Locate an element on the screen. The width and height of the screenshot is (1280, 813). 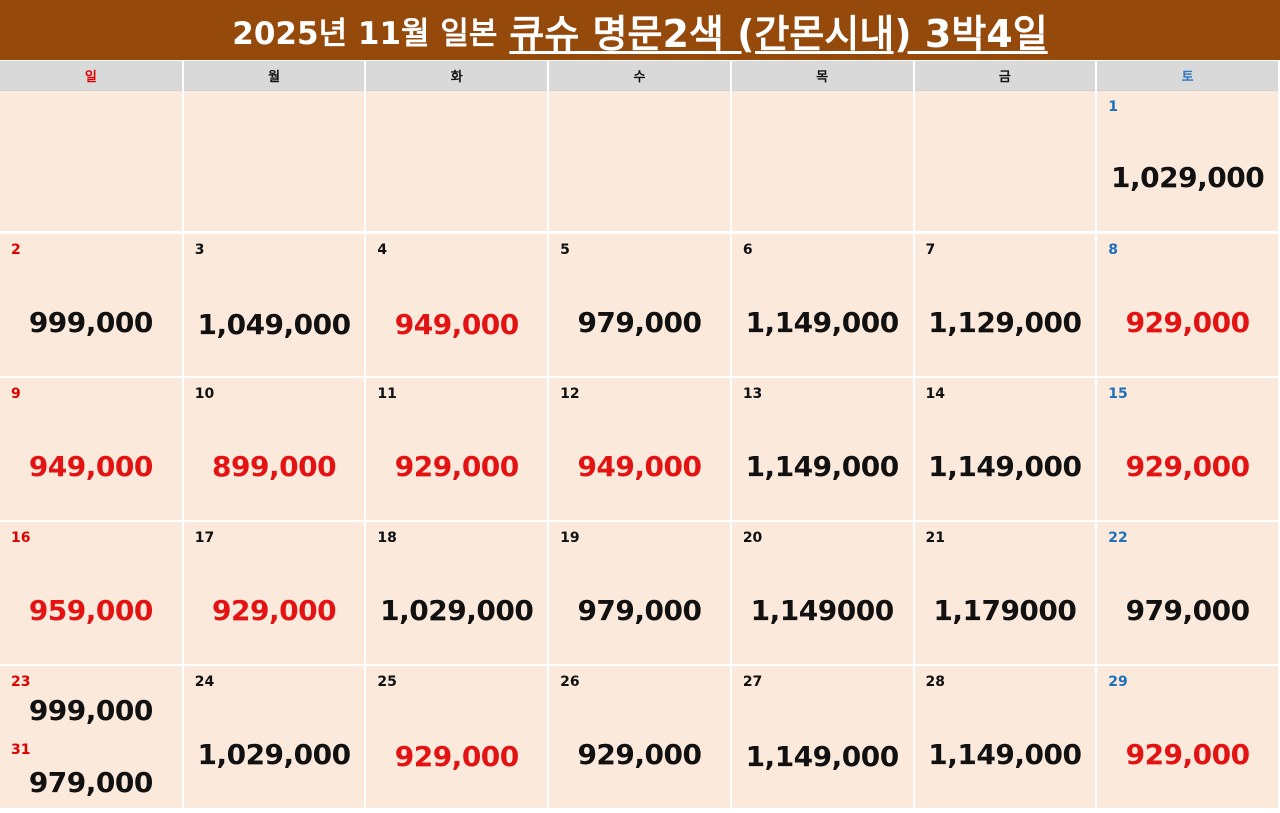
day-number: 10 is located at coordinates (204, 394).